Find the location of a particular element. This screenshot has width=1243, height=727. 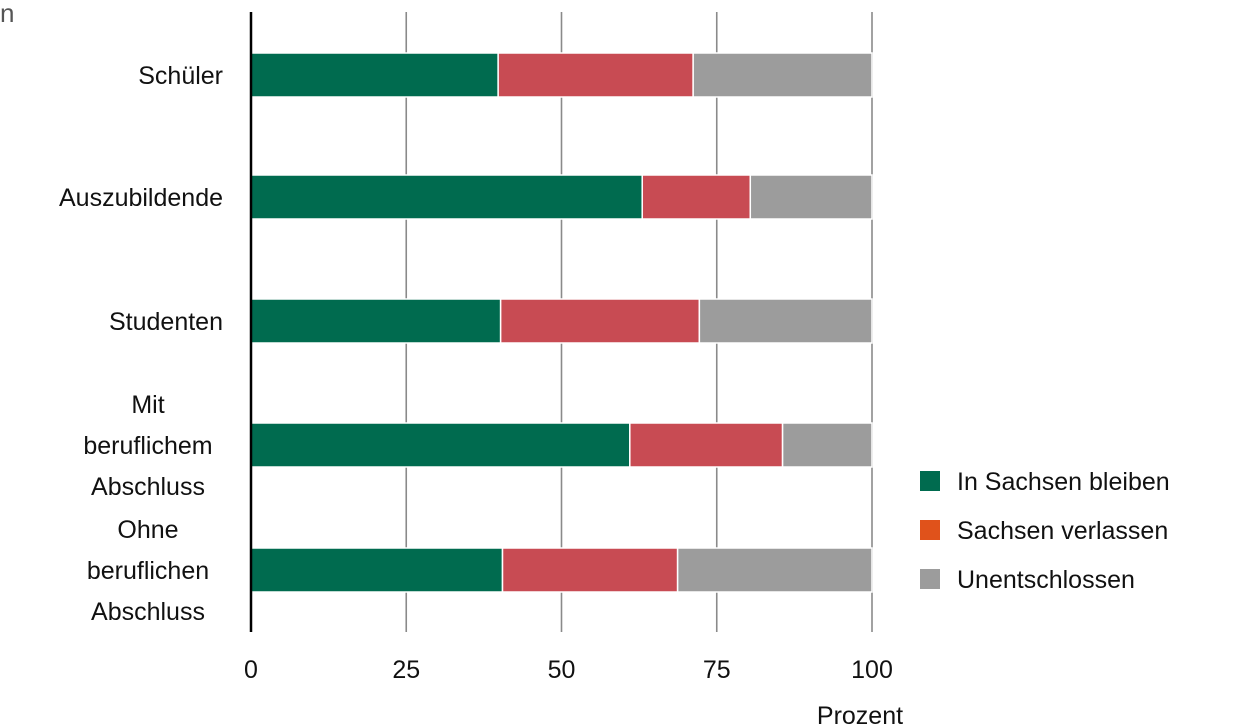

x-tick-label-2: 50 is located at coordinates (562, 670).